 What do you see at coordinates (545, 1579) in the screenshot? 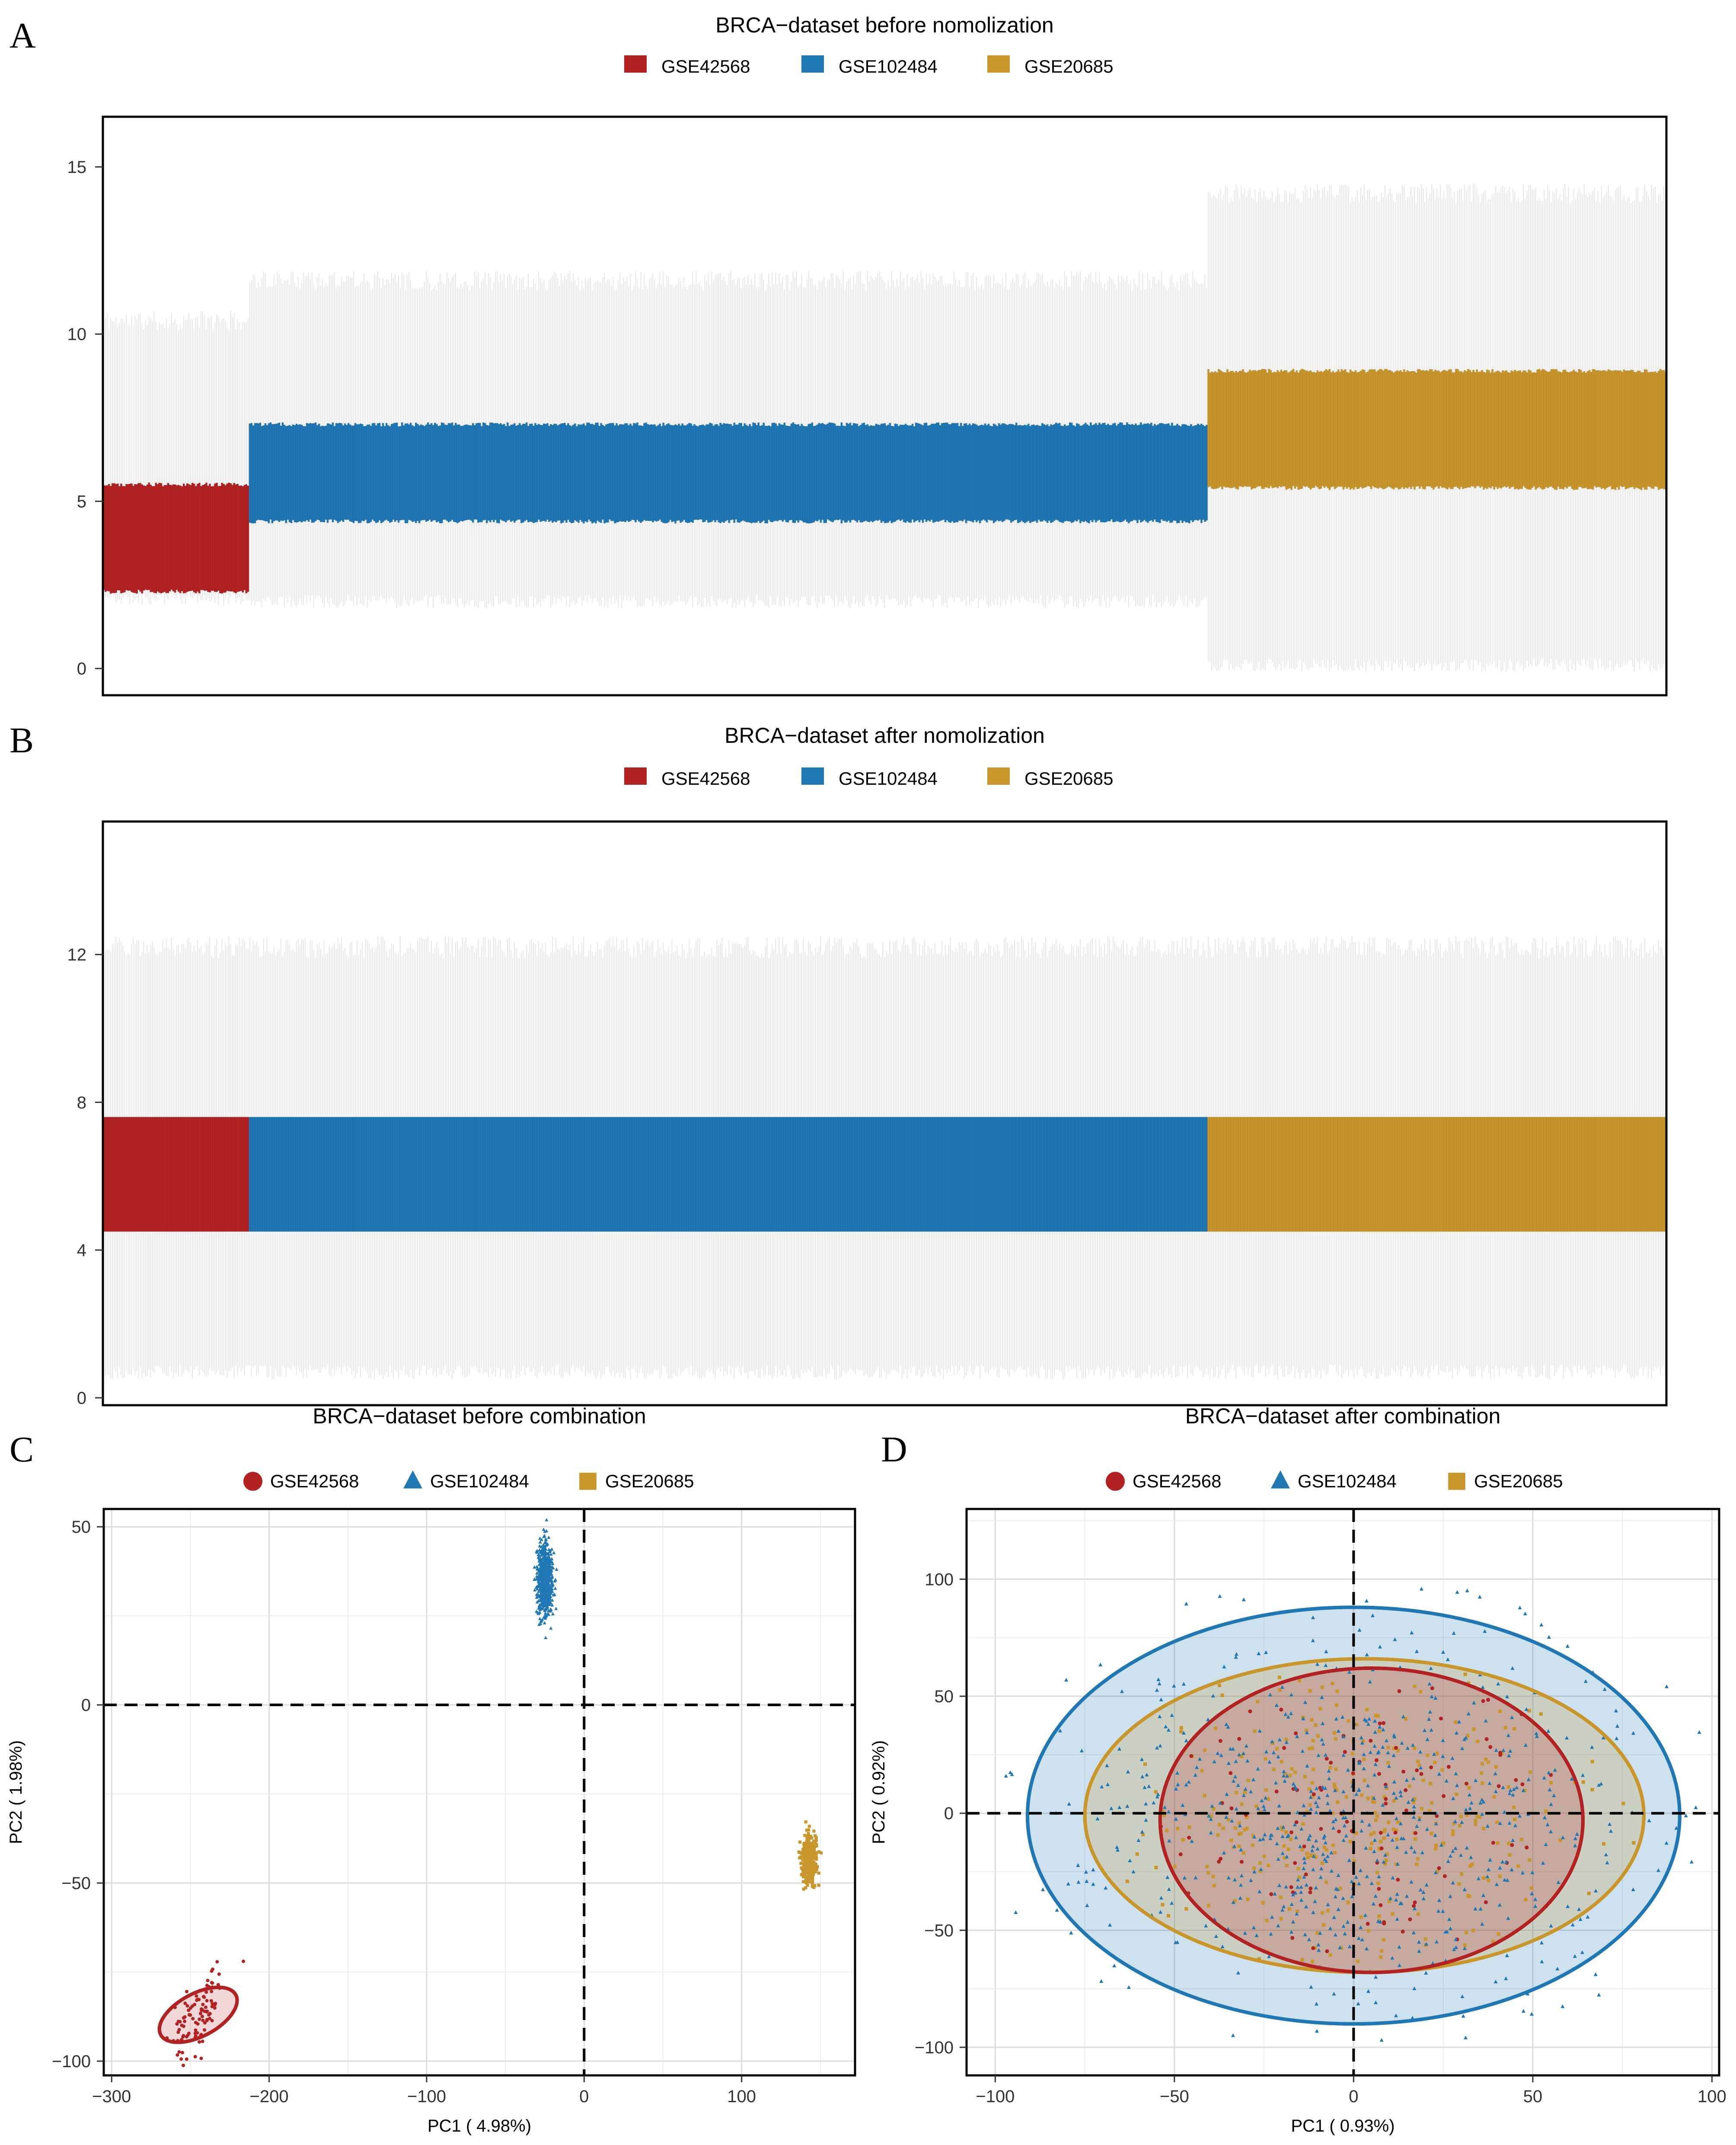
I see `series-gse102484` at bounding box center [545, 1579].